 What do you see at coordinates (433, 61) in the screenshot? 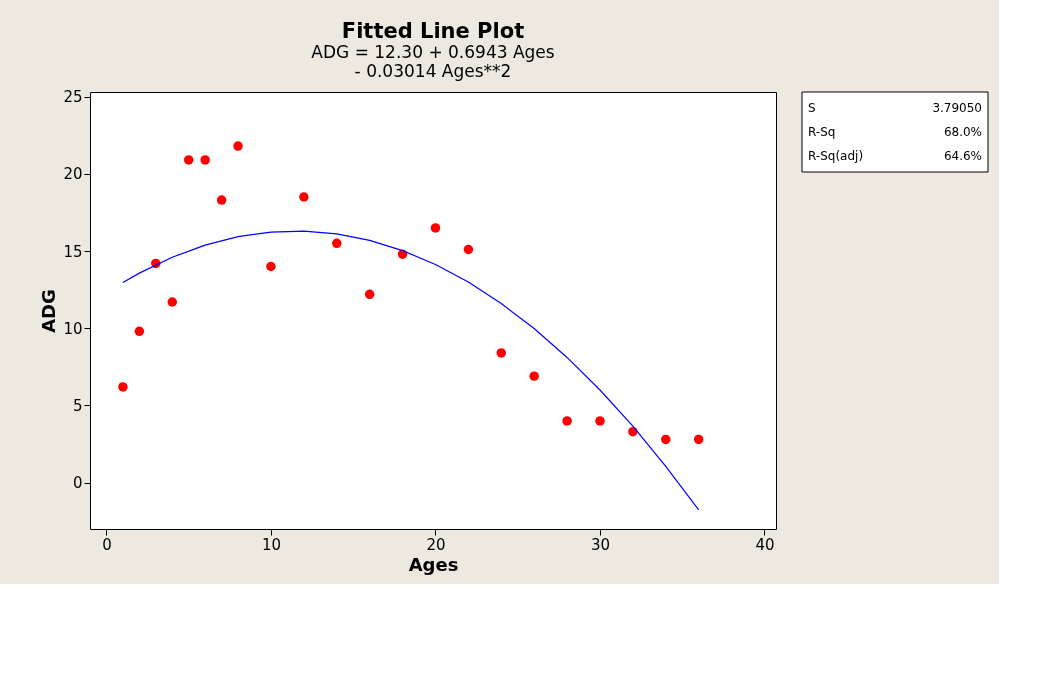
I see `chart-subtitle: ADG = 12.30 + 0.6943 Ages - 0.03014 Ages**2` at bounding box center [433, 61].